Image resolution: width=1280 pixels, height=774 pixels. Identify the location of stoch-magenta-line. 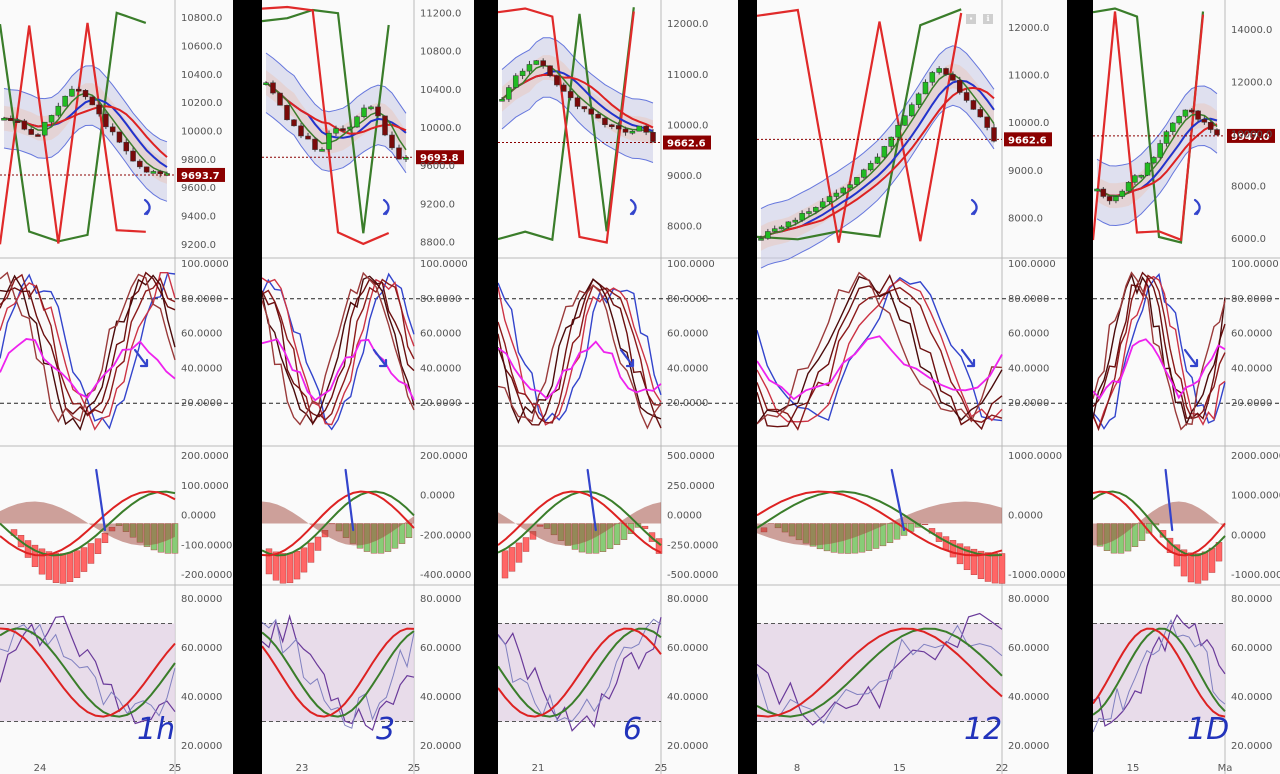
(880, 368).